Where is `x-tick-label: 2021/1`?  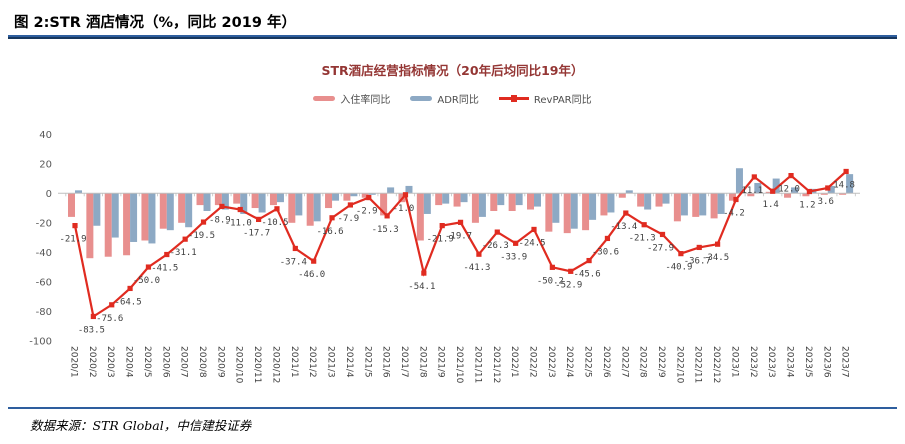
x-tick-label: 2021/1 is located at coordinates (294, 362).